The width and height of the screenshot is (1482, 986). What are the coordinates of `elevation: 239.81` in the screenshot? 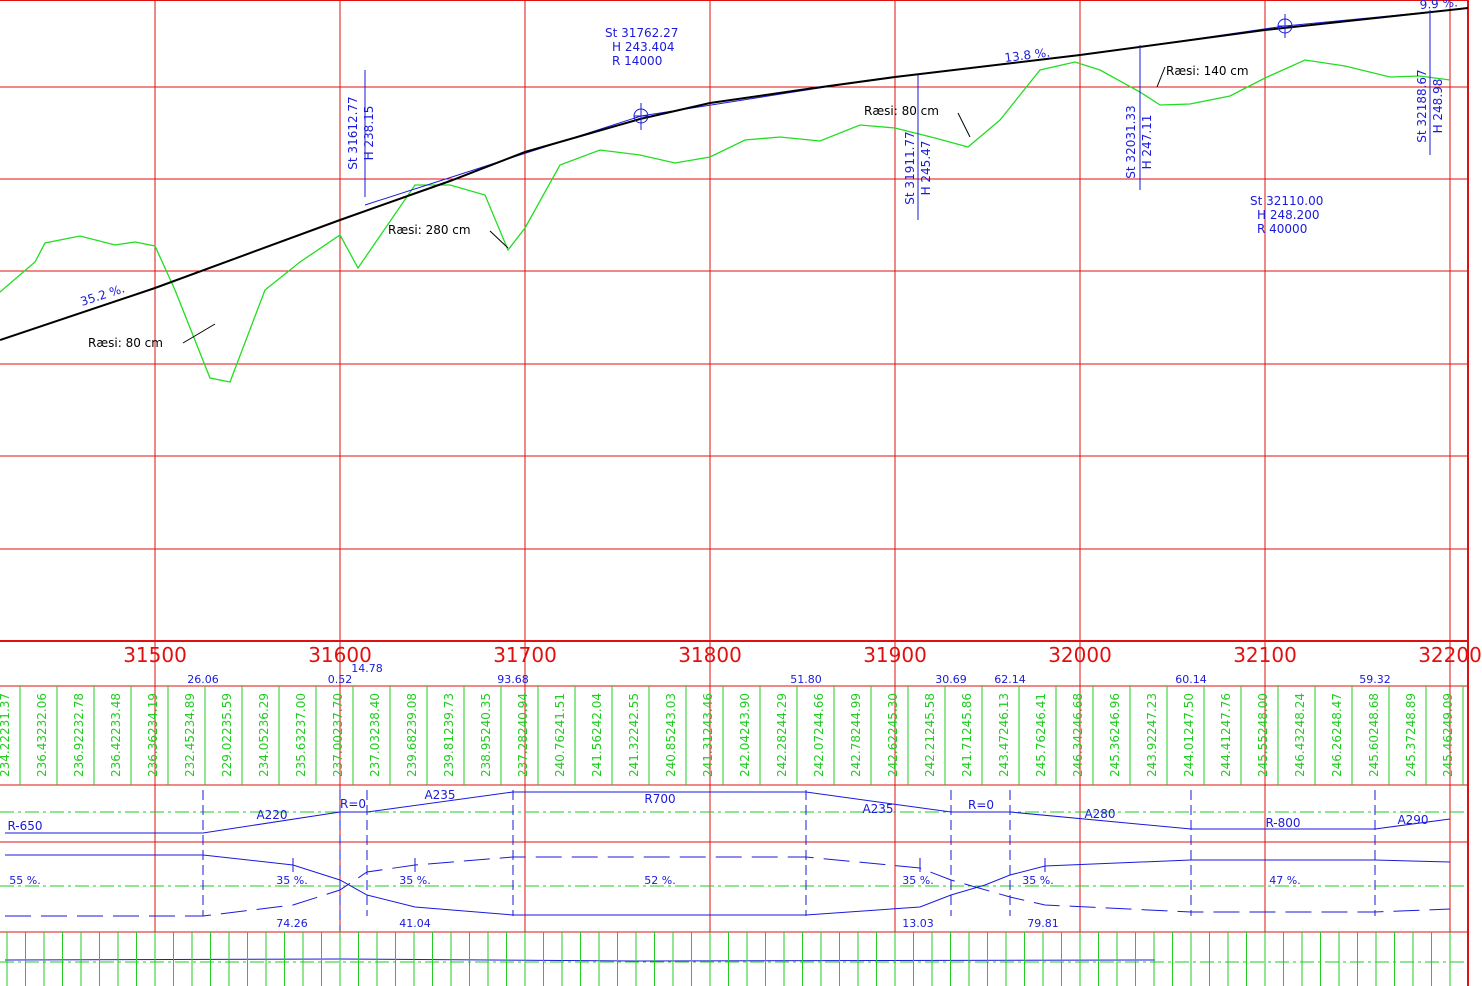 It's located at (449, 756).